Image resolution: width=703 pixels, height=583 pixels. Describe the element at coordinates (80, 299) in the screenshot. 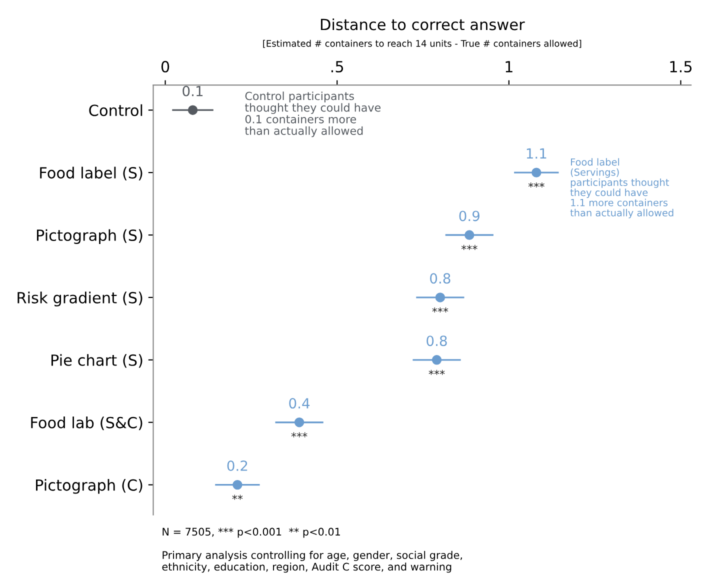

I see `y-tick-label: Risk gradient (S)` at that location.